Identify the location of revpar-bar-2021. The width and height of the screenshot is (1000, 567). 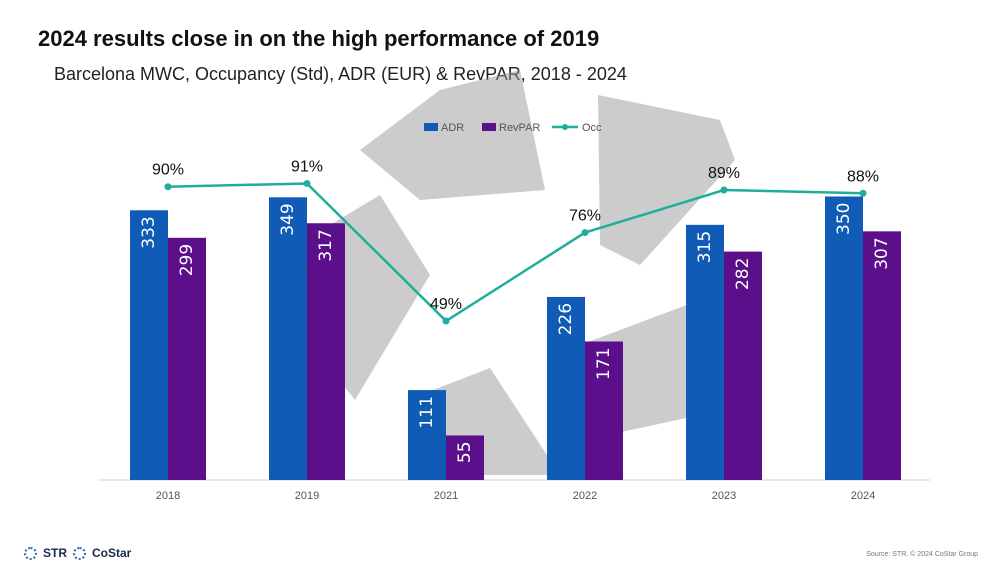
(465, 457).